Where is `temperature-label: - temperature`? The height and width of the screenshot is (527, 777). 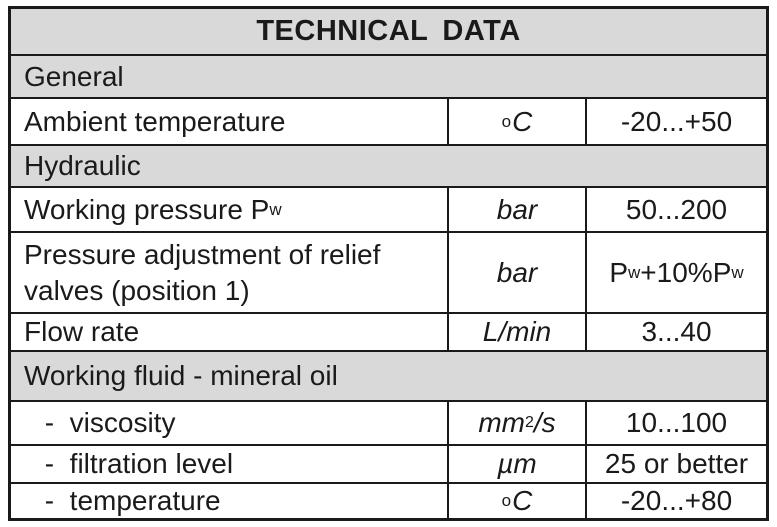 temperature-label: - temperature is located at coordinates (230, 501).